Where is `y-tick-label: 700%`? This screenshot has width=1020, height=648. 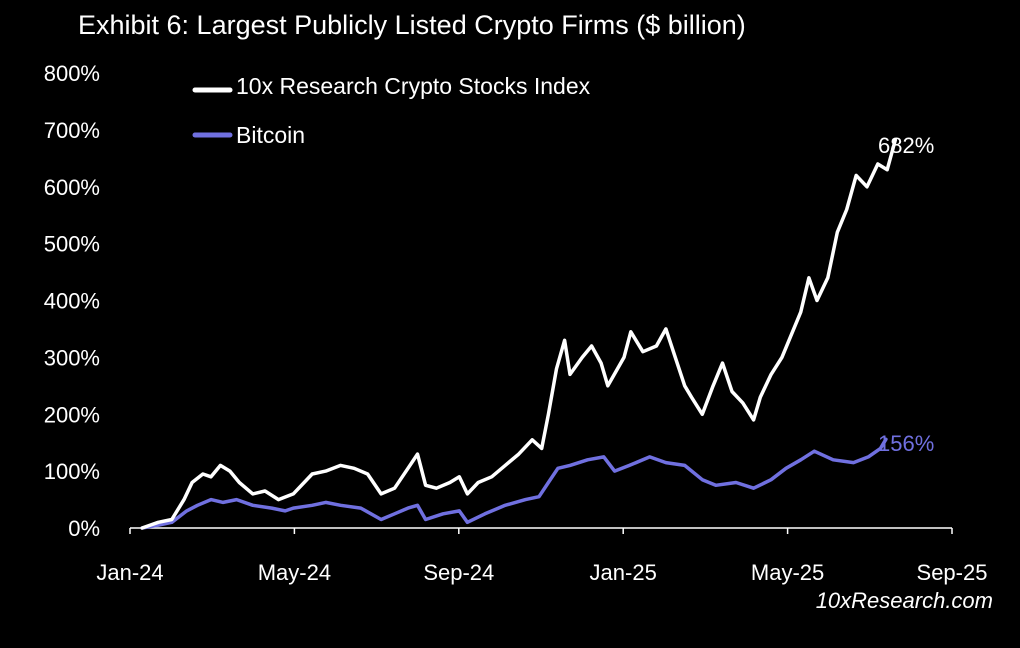
y-tick-label: 700% is located at coordinates (72, 130).